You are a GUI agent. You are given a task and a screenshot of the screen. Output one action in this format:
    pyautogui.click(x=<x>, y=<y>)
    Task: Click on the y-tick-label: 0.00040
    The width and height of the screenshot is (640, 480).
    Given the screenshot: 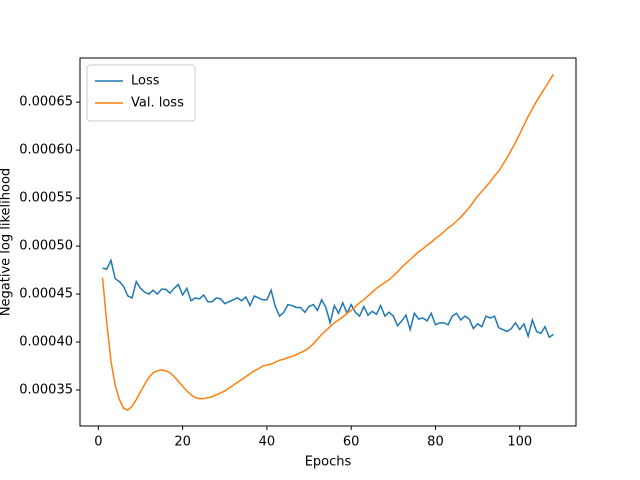 What is the action you would take?
    pyautogui.click(x=46, y=342)
    